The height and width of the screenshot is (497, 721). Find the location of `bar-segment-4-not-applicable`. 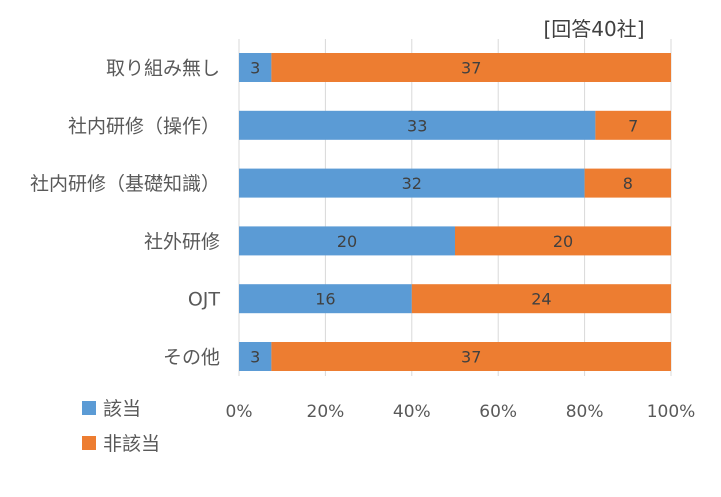

bar-segment-4-not-applicable is located at coordinates (563, 241).